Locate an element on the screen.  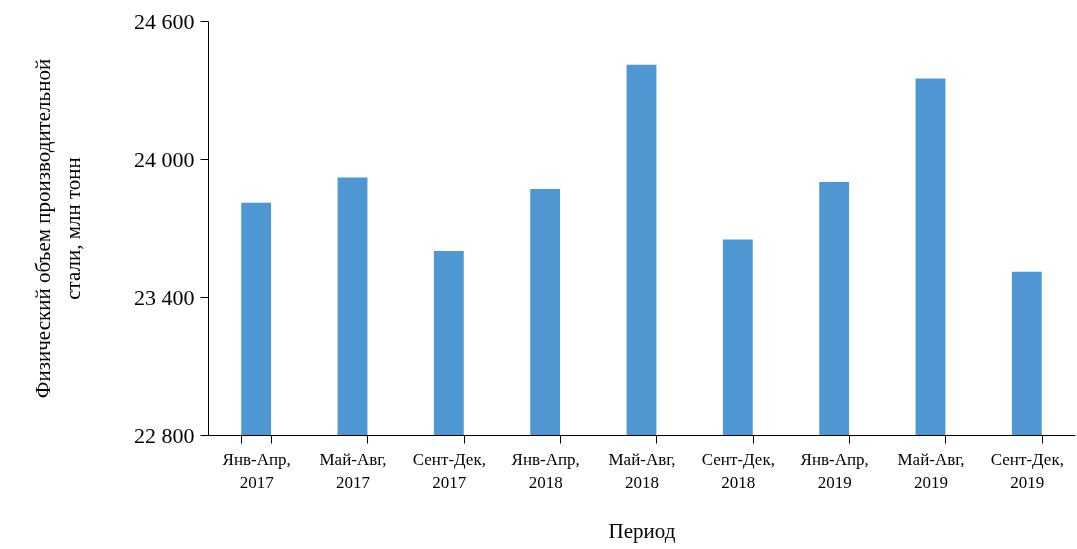
x-tick-label: Май-Авг, 2017 is located at coordinates (353, 470).